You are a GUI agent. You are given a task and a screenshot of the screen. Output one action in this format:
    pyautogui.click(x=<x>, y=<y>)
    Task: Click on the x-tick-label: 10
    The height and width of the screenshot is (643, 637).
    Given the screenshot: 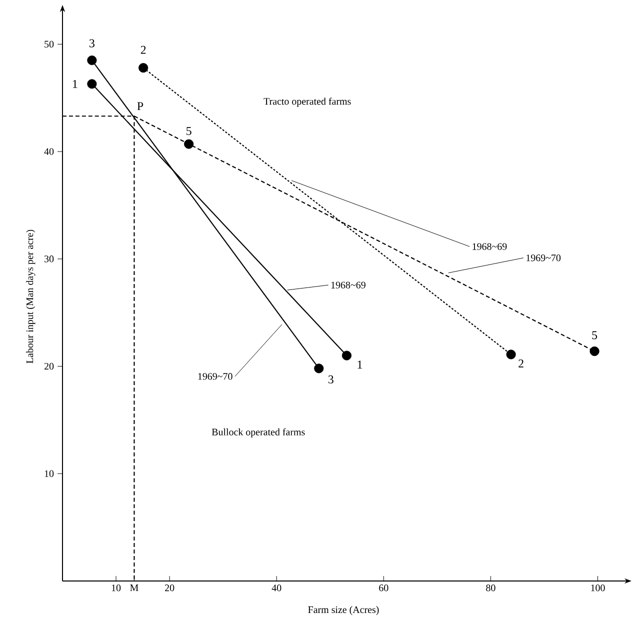 What is the action you would take?
    pyautogui.click(x=116, y=588)
    